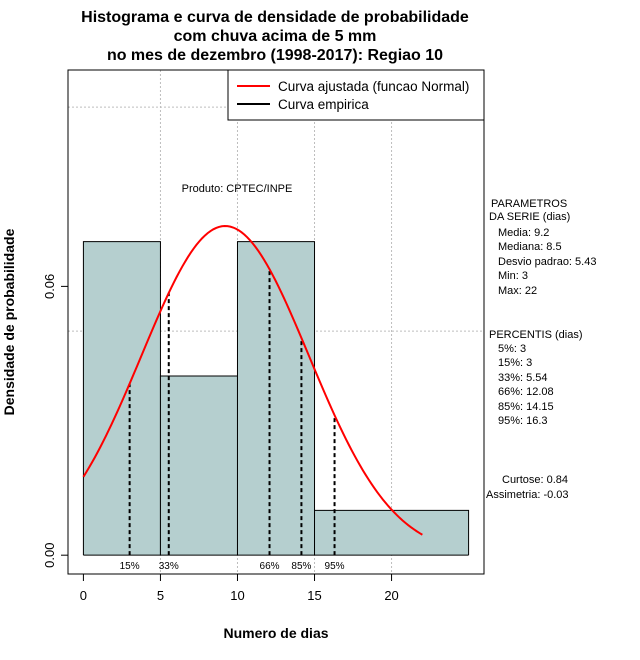 The width and height of the screenshot is (640, 660). I want to click on percentile-label-4: 95%, so click(335, 566).